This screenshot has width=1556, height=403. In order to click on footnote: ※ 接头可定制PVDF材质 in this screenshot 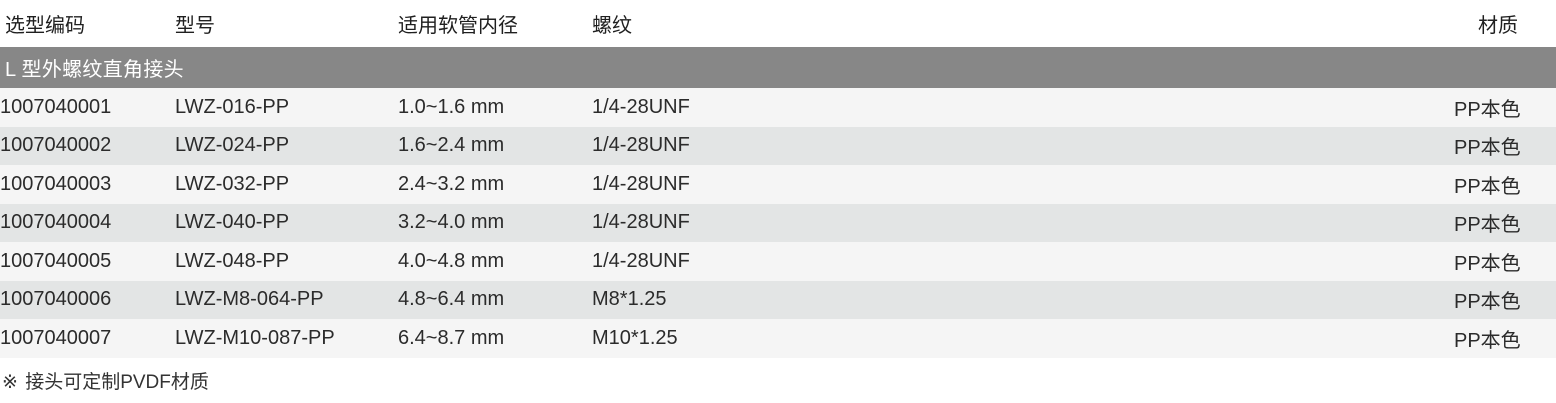, I will do `click(778, 376)`.